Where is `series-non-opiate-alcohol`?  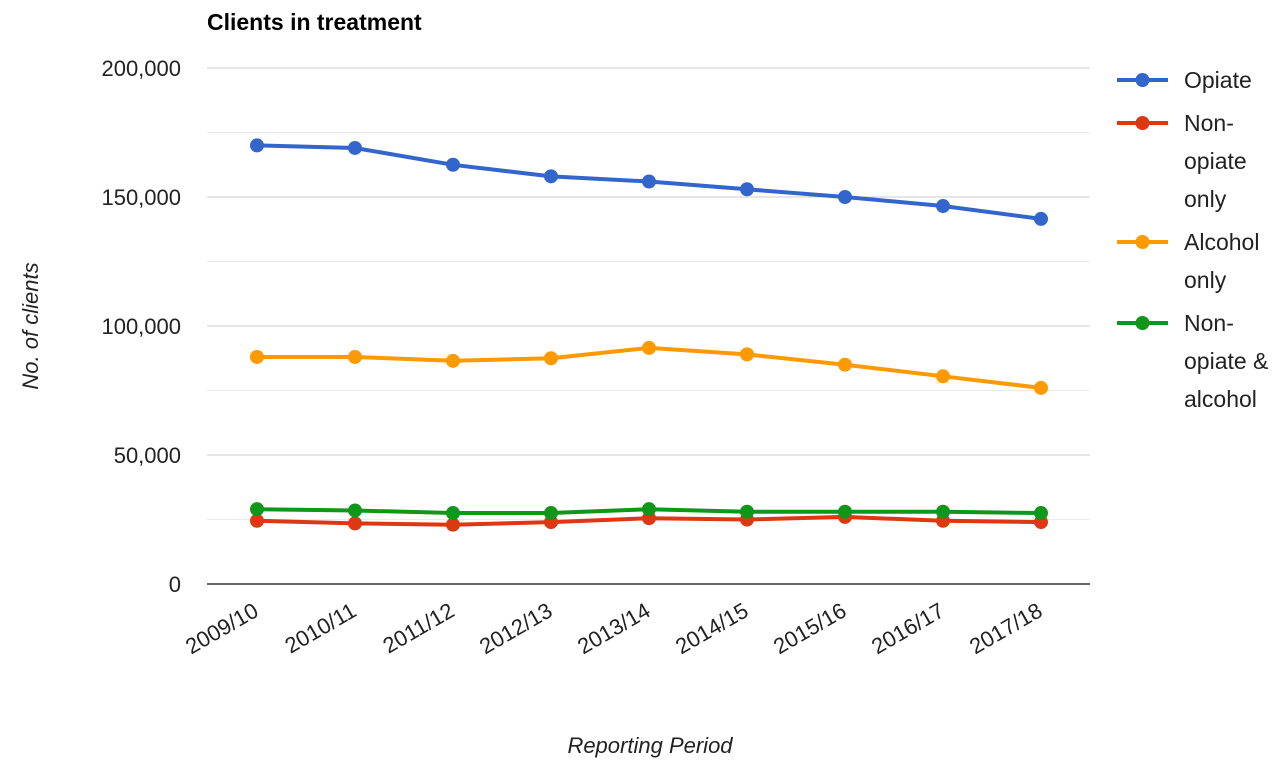 series-non-opiate-alcohol is located at coordinates (649, 511).